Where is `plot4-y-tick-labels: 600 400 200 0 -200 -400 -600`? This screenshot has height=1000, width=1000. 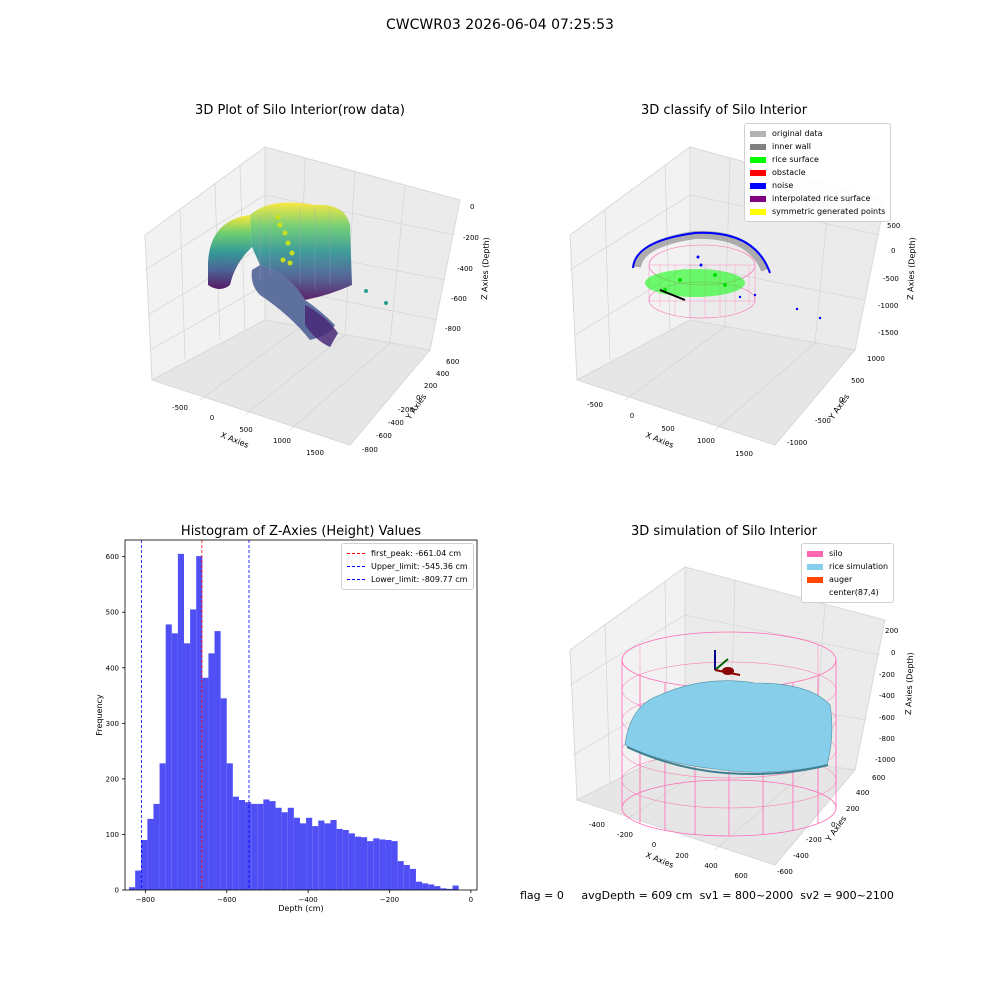 plot4-y-tick-labels: 600 400 200 0 -200 -400 -600 is located at coordinates (831, 825).